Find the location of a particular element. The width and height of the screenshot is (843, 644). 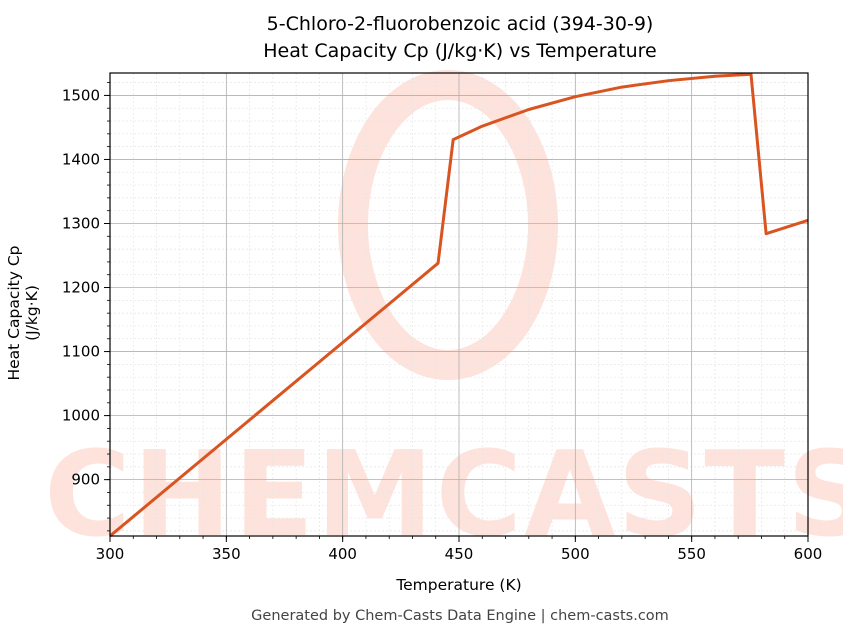

svg-text: 1400 is located at coordinates (81, 159).